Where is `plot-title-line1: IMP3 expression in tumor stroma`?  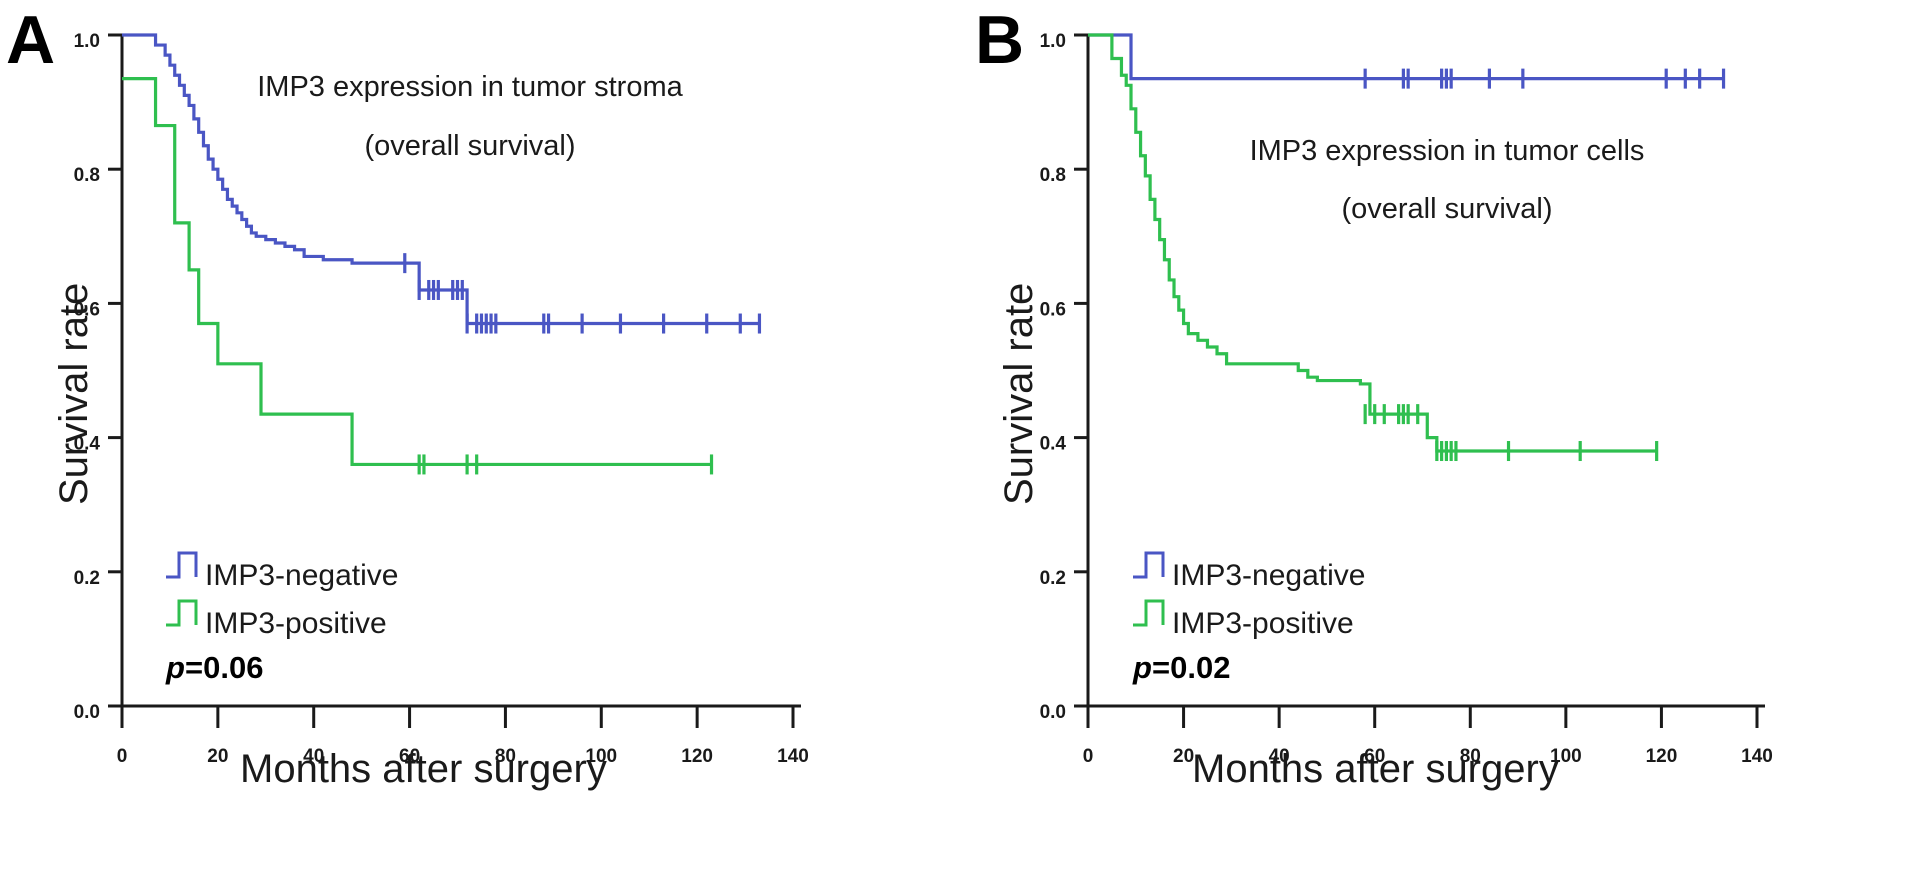
plot-title-line1: IMP3 expression in tumor stroma is located at coordinates (470, 87).